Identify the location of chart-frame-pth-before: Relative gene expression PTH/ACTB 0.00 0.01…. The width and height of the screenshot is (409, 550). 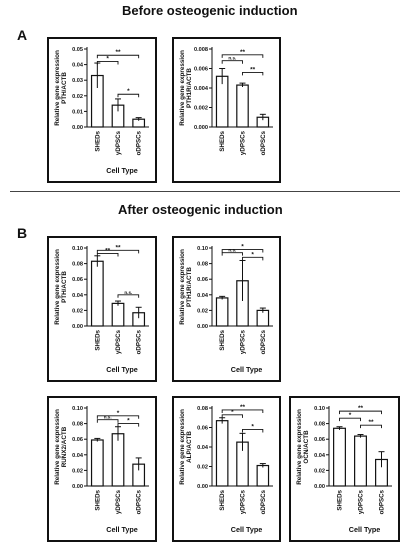
(102, 110).